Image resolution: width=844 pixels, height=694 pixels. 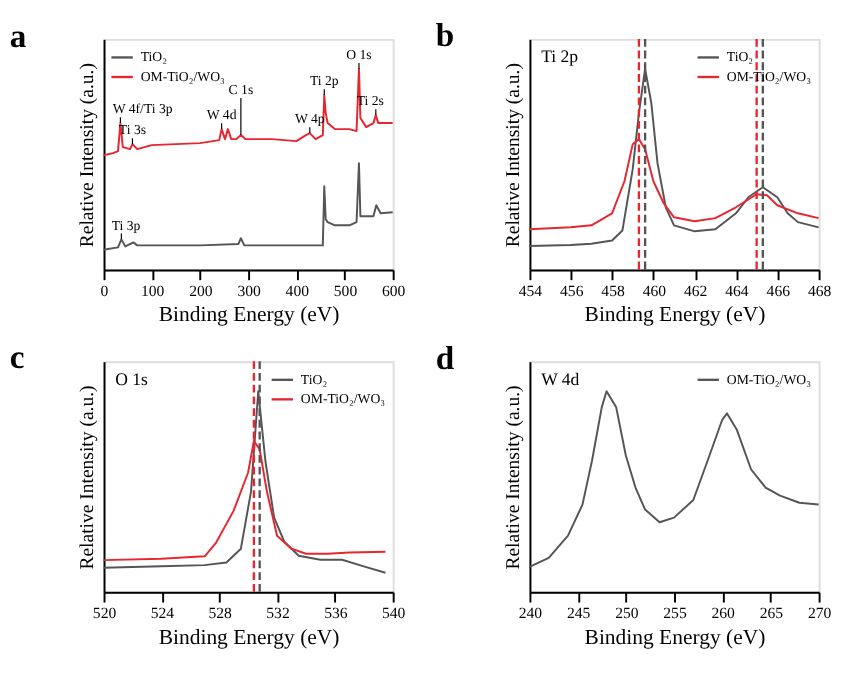 I want to click on x-tick-label: 536, so click(x=336, y=613).